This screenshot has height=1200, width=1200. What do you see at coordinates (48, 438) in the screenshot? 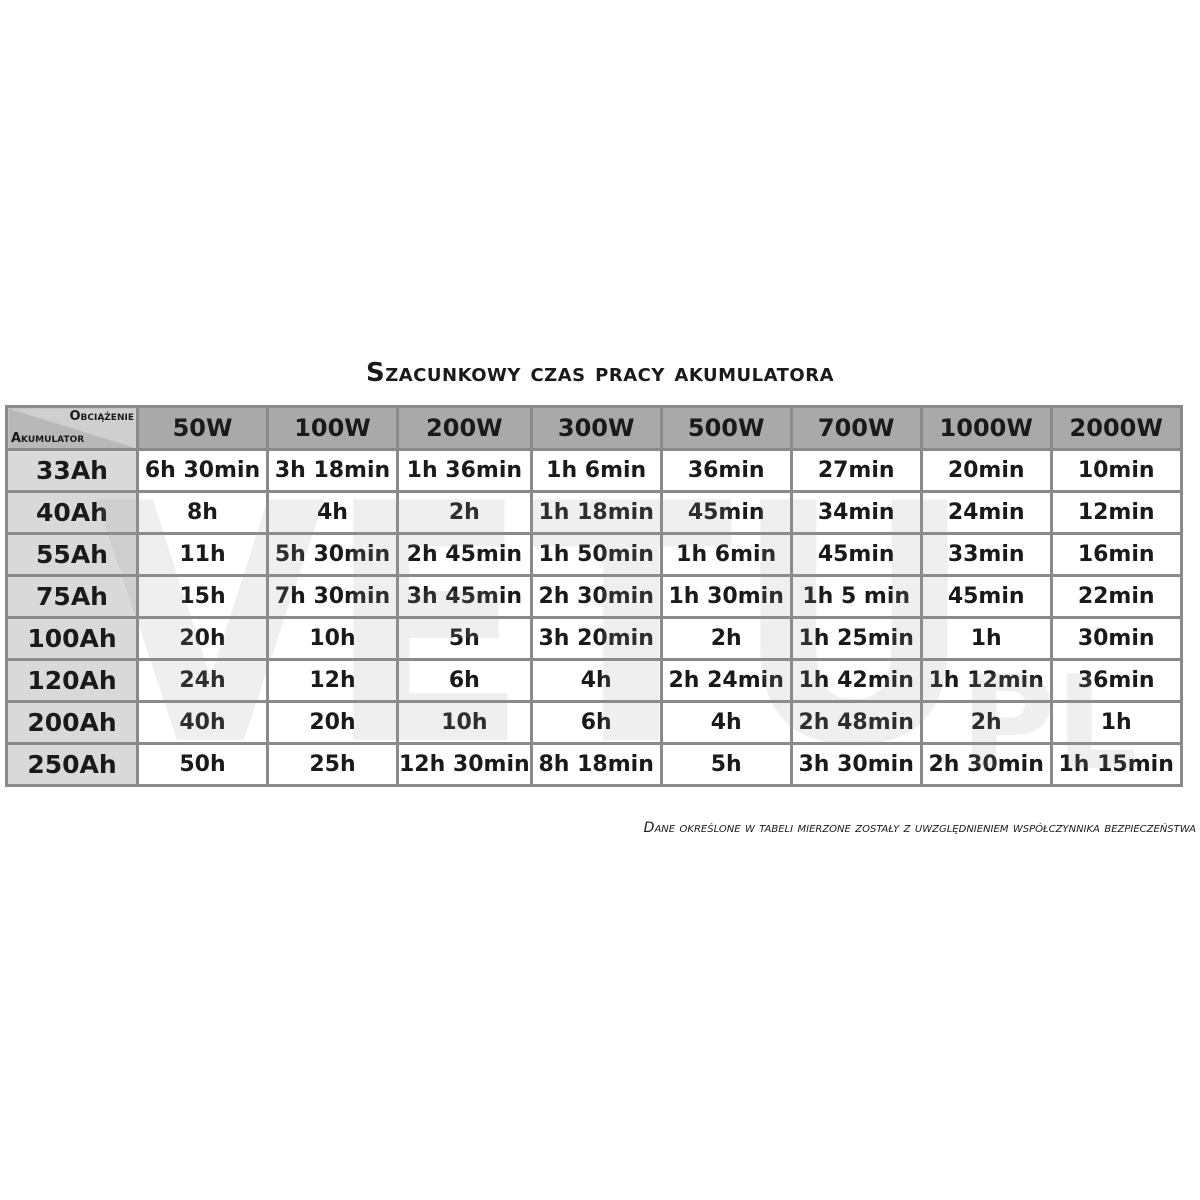
I see `battery-label: Akumulator` at bounding box center [48, 438].